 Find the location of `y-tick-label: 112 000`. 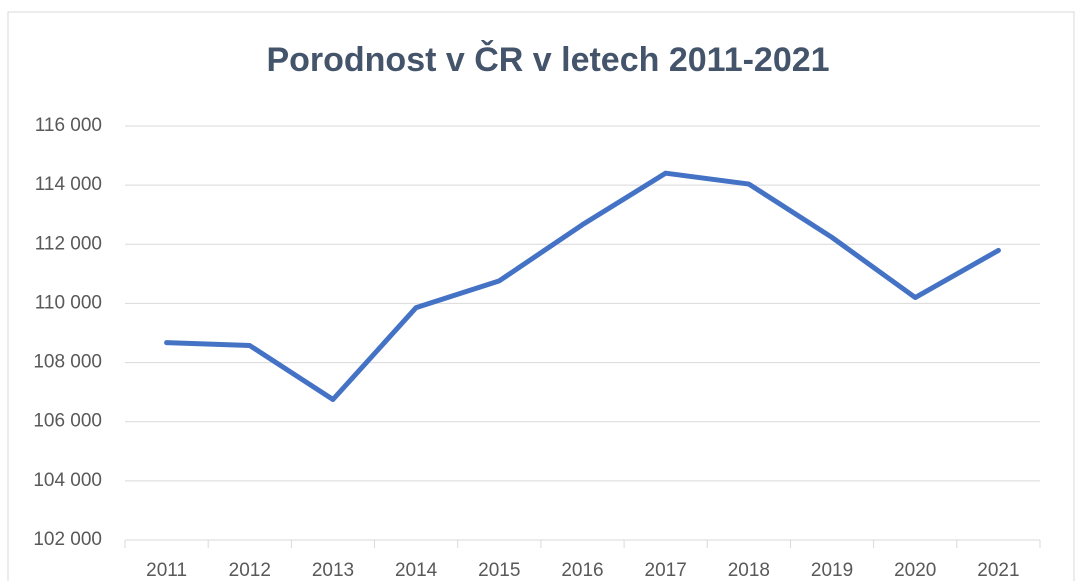

y-tick-label: 112 000 is located at coordinates (68, 243).